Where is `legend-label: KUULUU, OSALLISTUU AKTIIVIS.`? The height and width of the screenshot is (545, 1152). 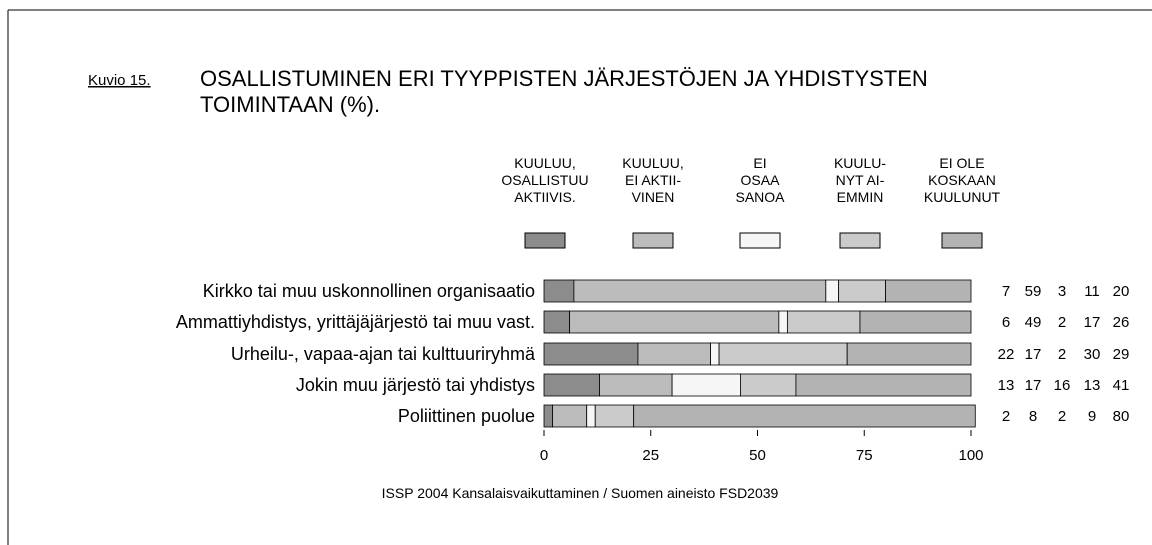
legend-label: KUULUU, OSALLISTUU AKTIIVIS. is located at coordinates (544, 180).